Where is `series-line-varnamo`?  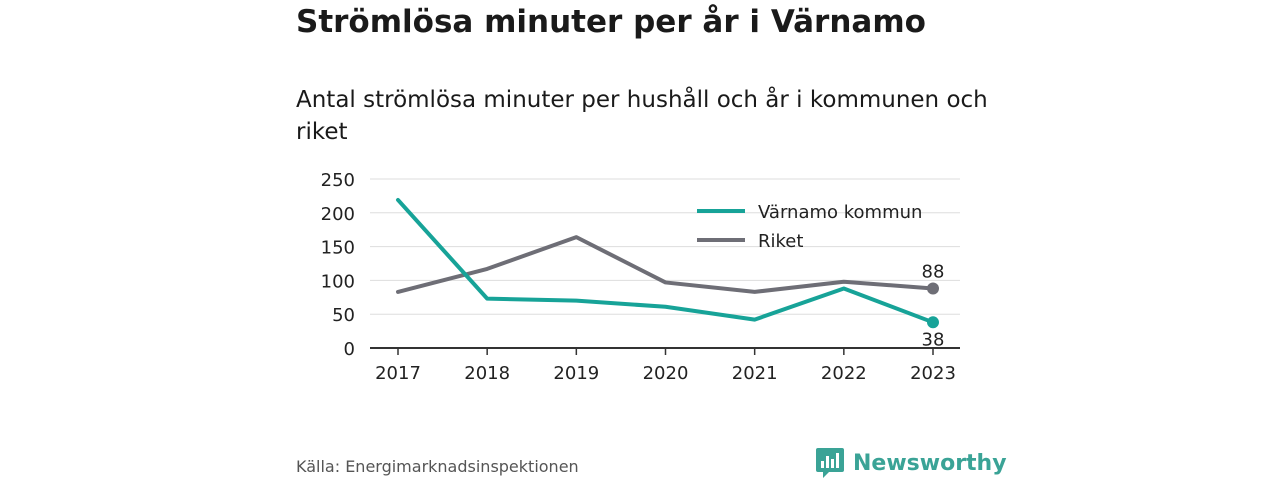 series-line-varnamo is located at coordinates (665, 261).